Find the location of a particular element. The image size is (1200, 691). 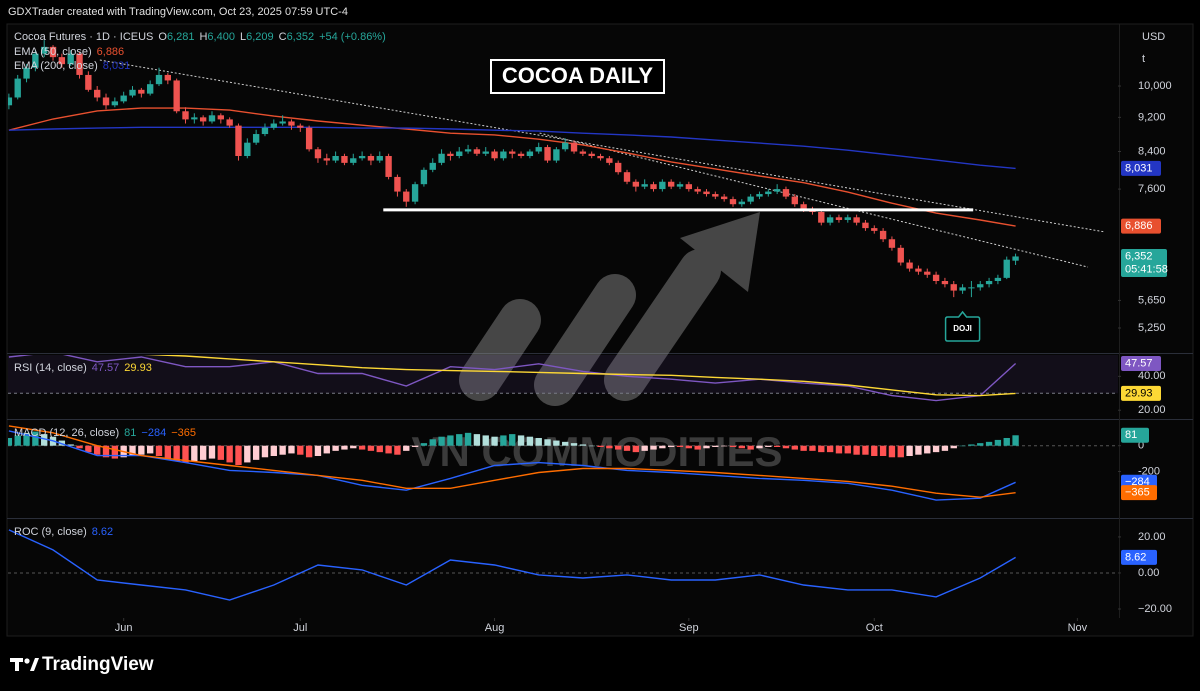

logo-stroke is located at coordinates (585, 340).